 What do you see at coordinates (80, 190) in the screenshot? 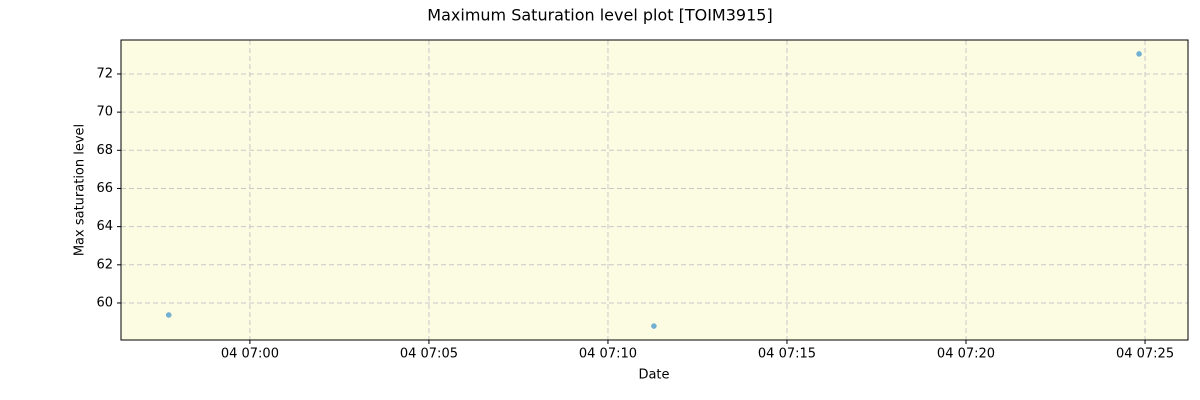
I see `y-axis-label: Max saturation level` at bounding box center [80, 190].